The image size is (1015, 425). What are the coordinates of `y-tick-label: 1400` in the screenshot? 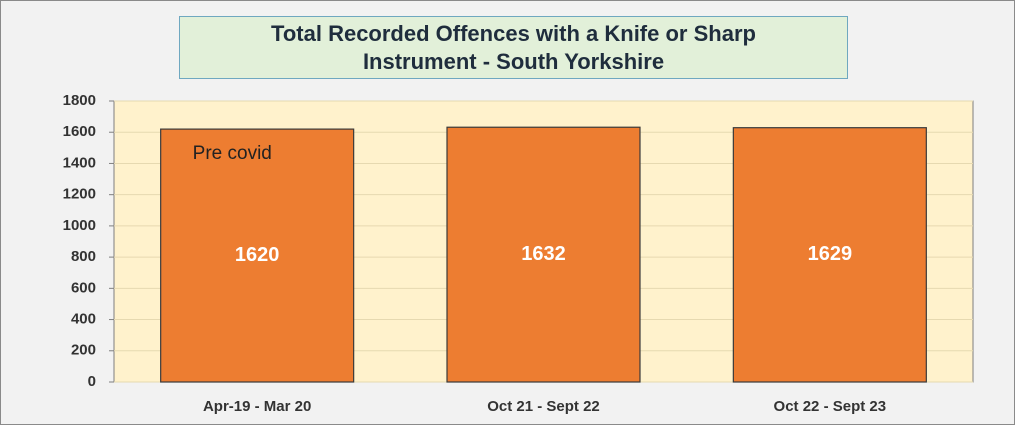 It's located at (79, 162).